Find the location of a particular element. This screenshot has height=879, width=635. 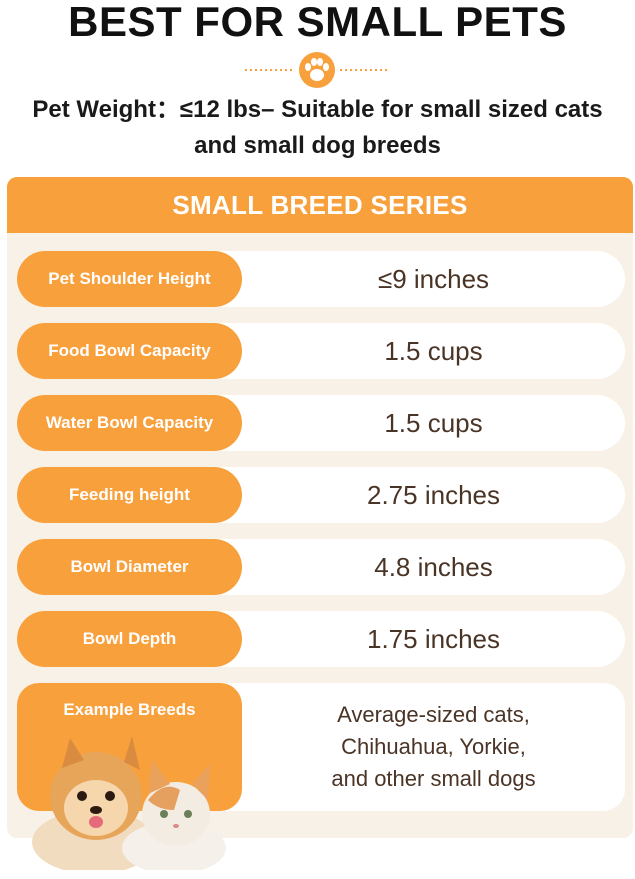

spec-label: Water Bowl Capacity is located at coordinates (129, 423).